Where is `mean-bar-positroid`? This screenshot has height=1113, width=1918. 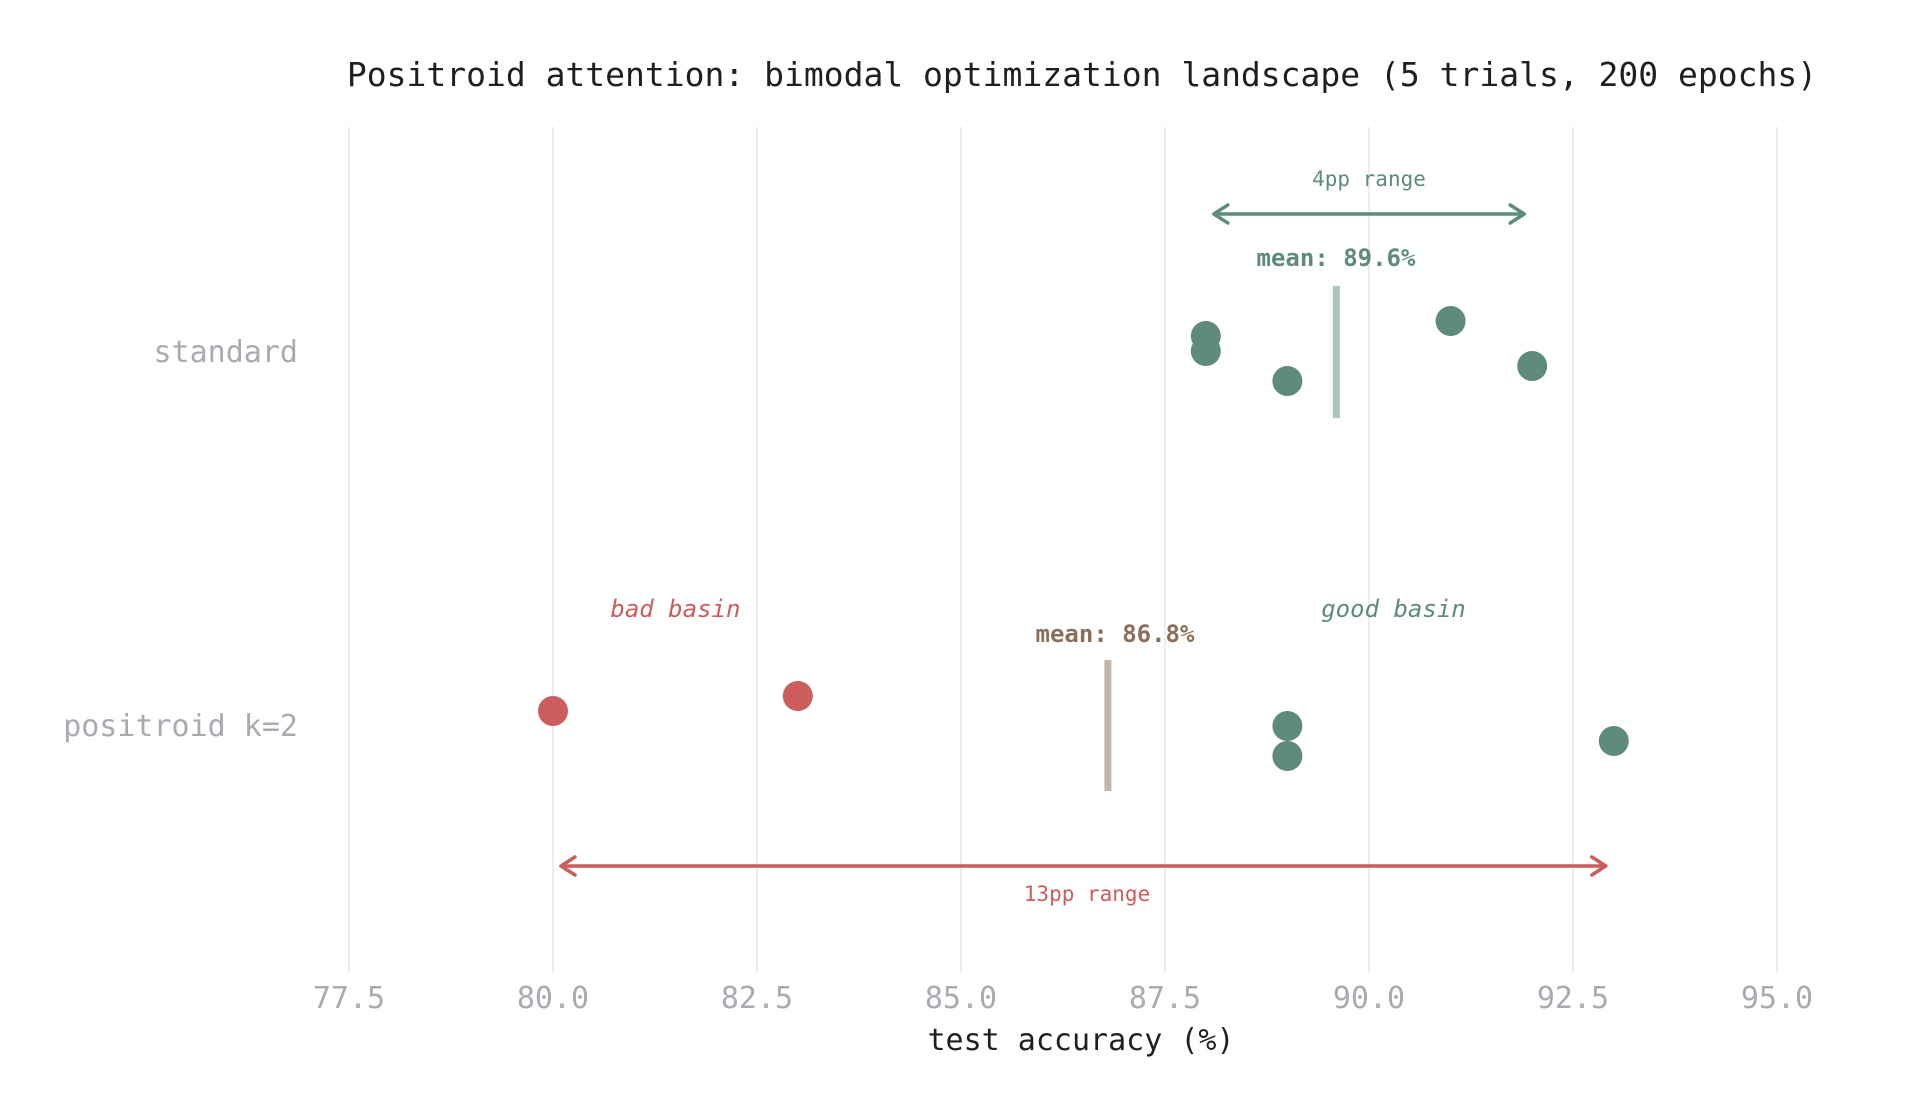 mean-bar-positroid is located at coordinates (1108, 725).